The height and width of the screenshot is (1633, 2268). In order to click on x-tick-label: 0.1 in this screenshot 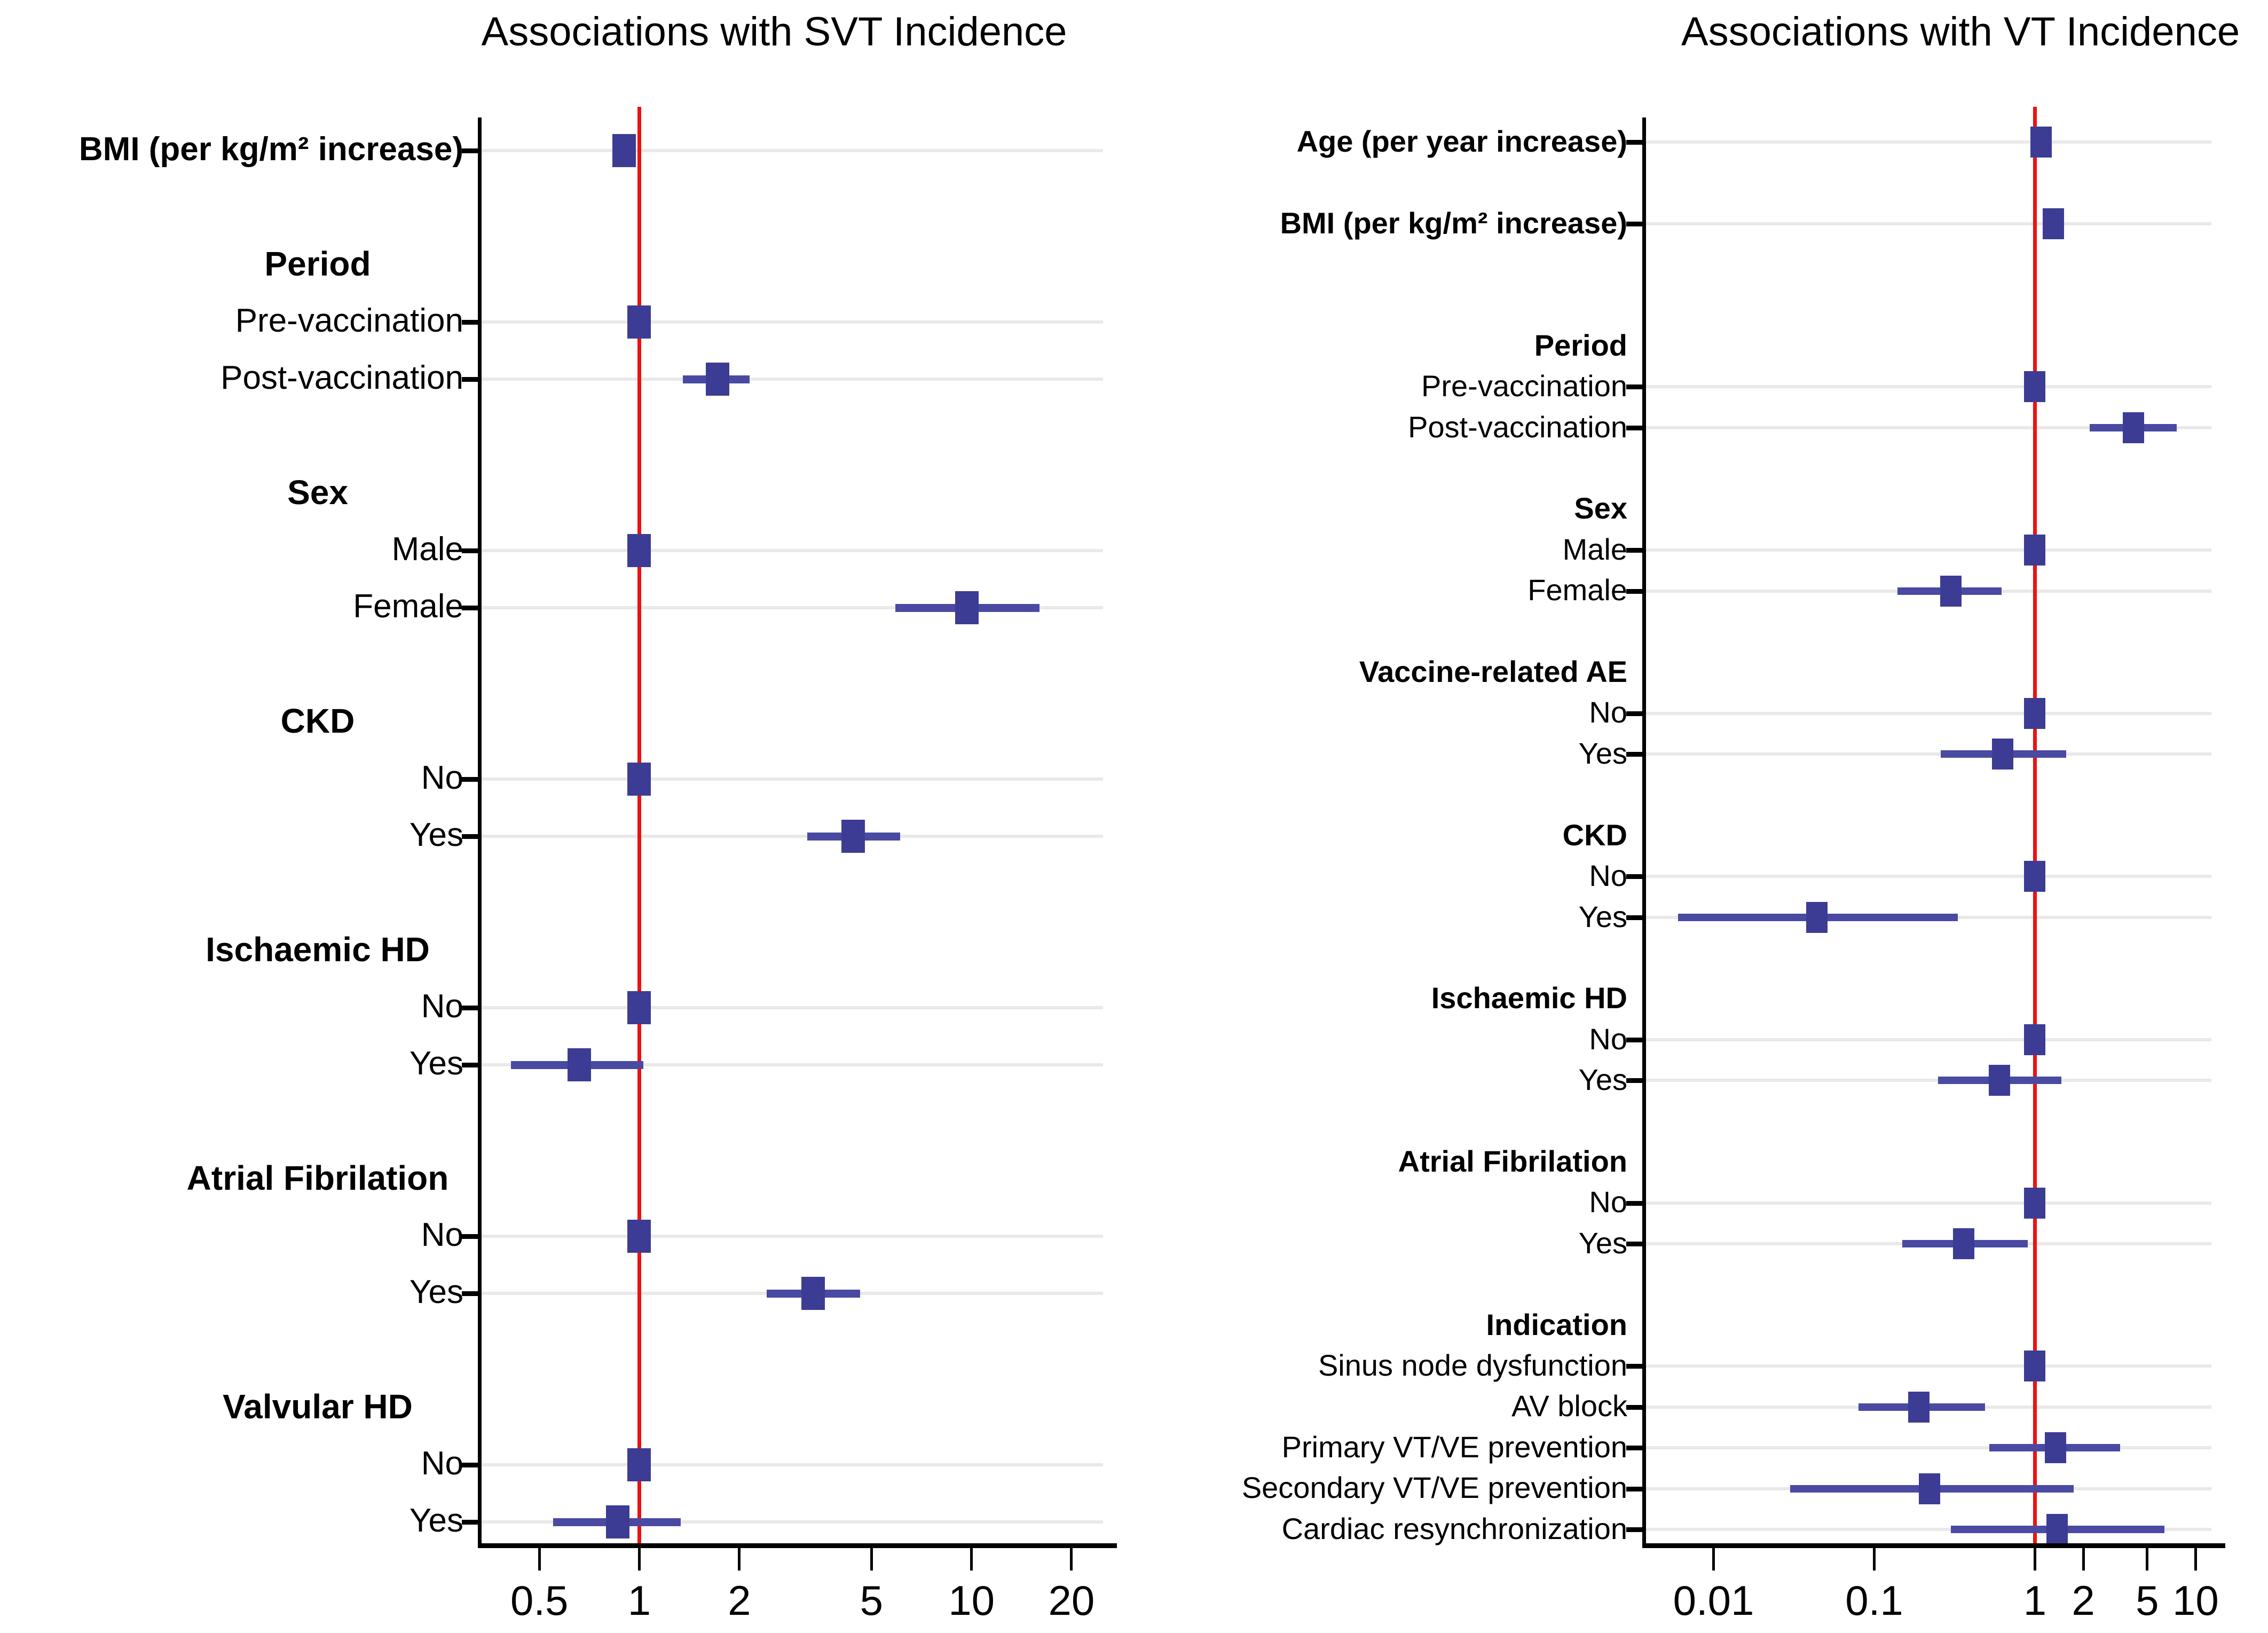, I will do `click(1874, 1601)`.